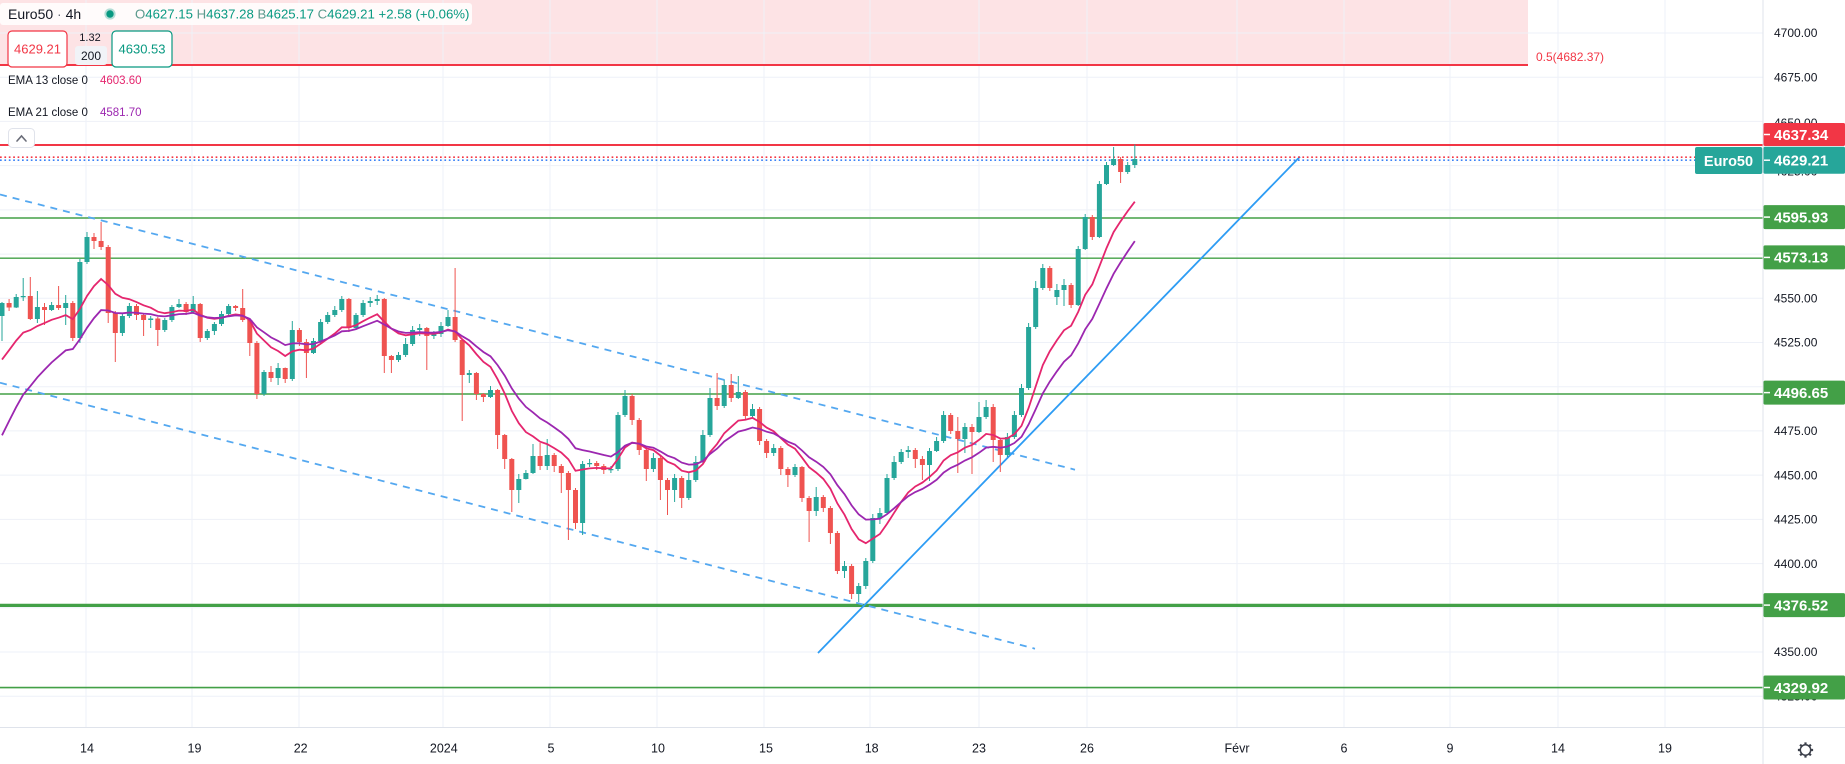 The height and width of the screenshot is (764, 1845). I want to click on svg-text: 4525.00, so click(1796, 343).